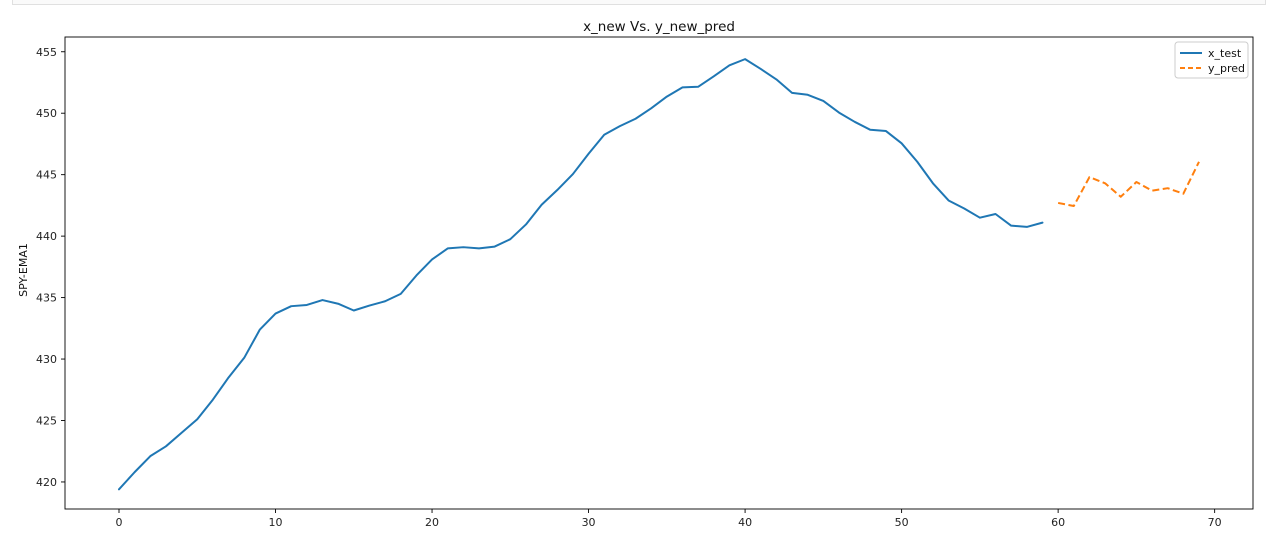 The width and height of the screenshot is (1278, 558). Describe the element at coordinates (669, 519) in the screenshot. I see `x-axis: 0 10 20 30 40 50 60 70` at that location.